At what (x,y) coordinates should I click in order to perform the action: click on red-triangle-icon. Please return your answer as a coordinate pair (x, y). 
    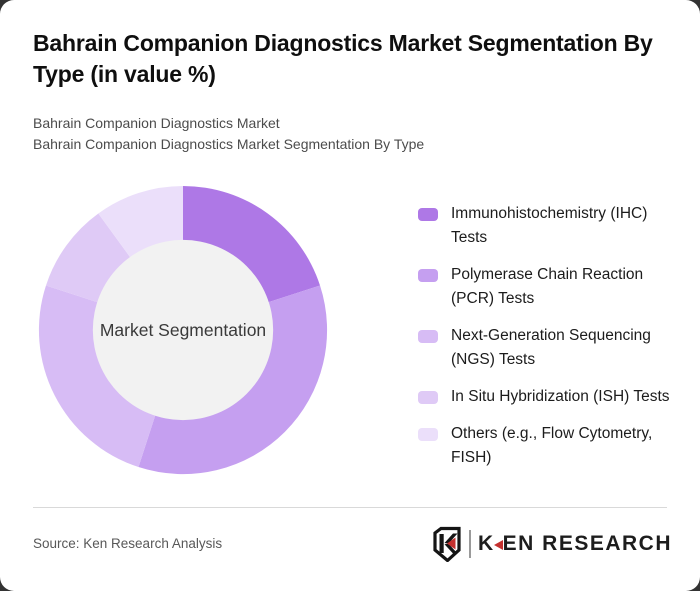
    Looking at the image, I should click on (498, 545).